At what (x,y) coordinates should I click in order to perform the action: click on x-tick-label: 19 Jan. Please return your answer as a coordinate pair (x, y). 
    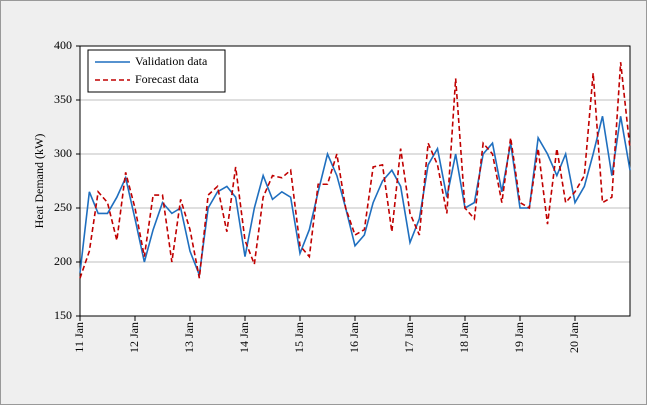
    Looking at the image, I should click on (519, 337).